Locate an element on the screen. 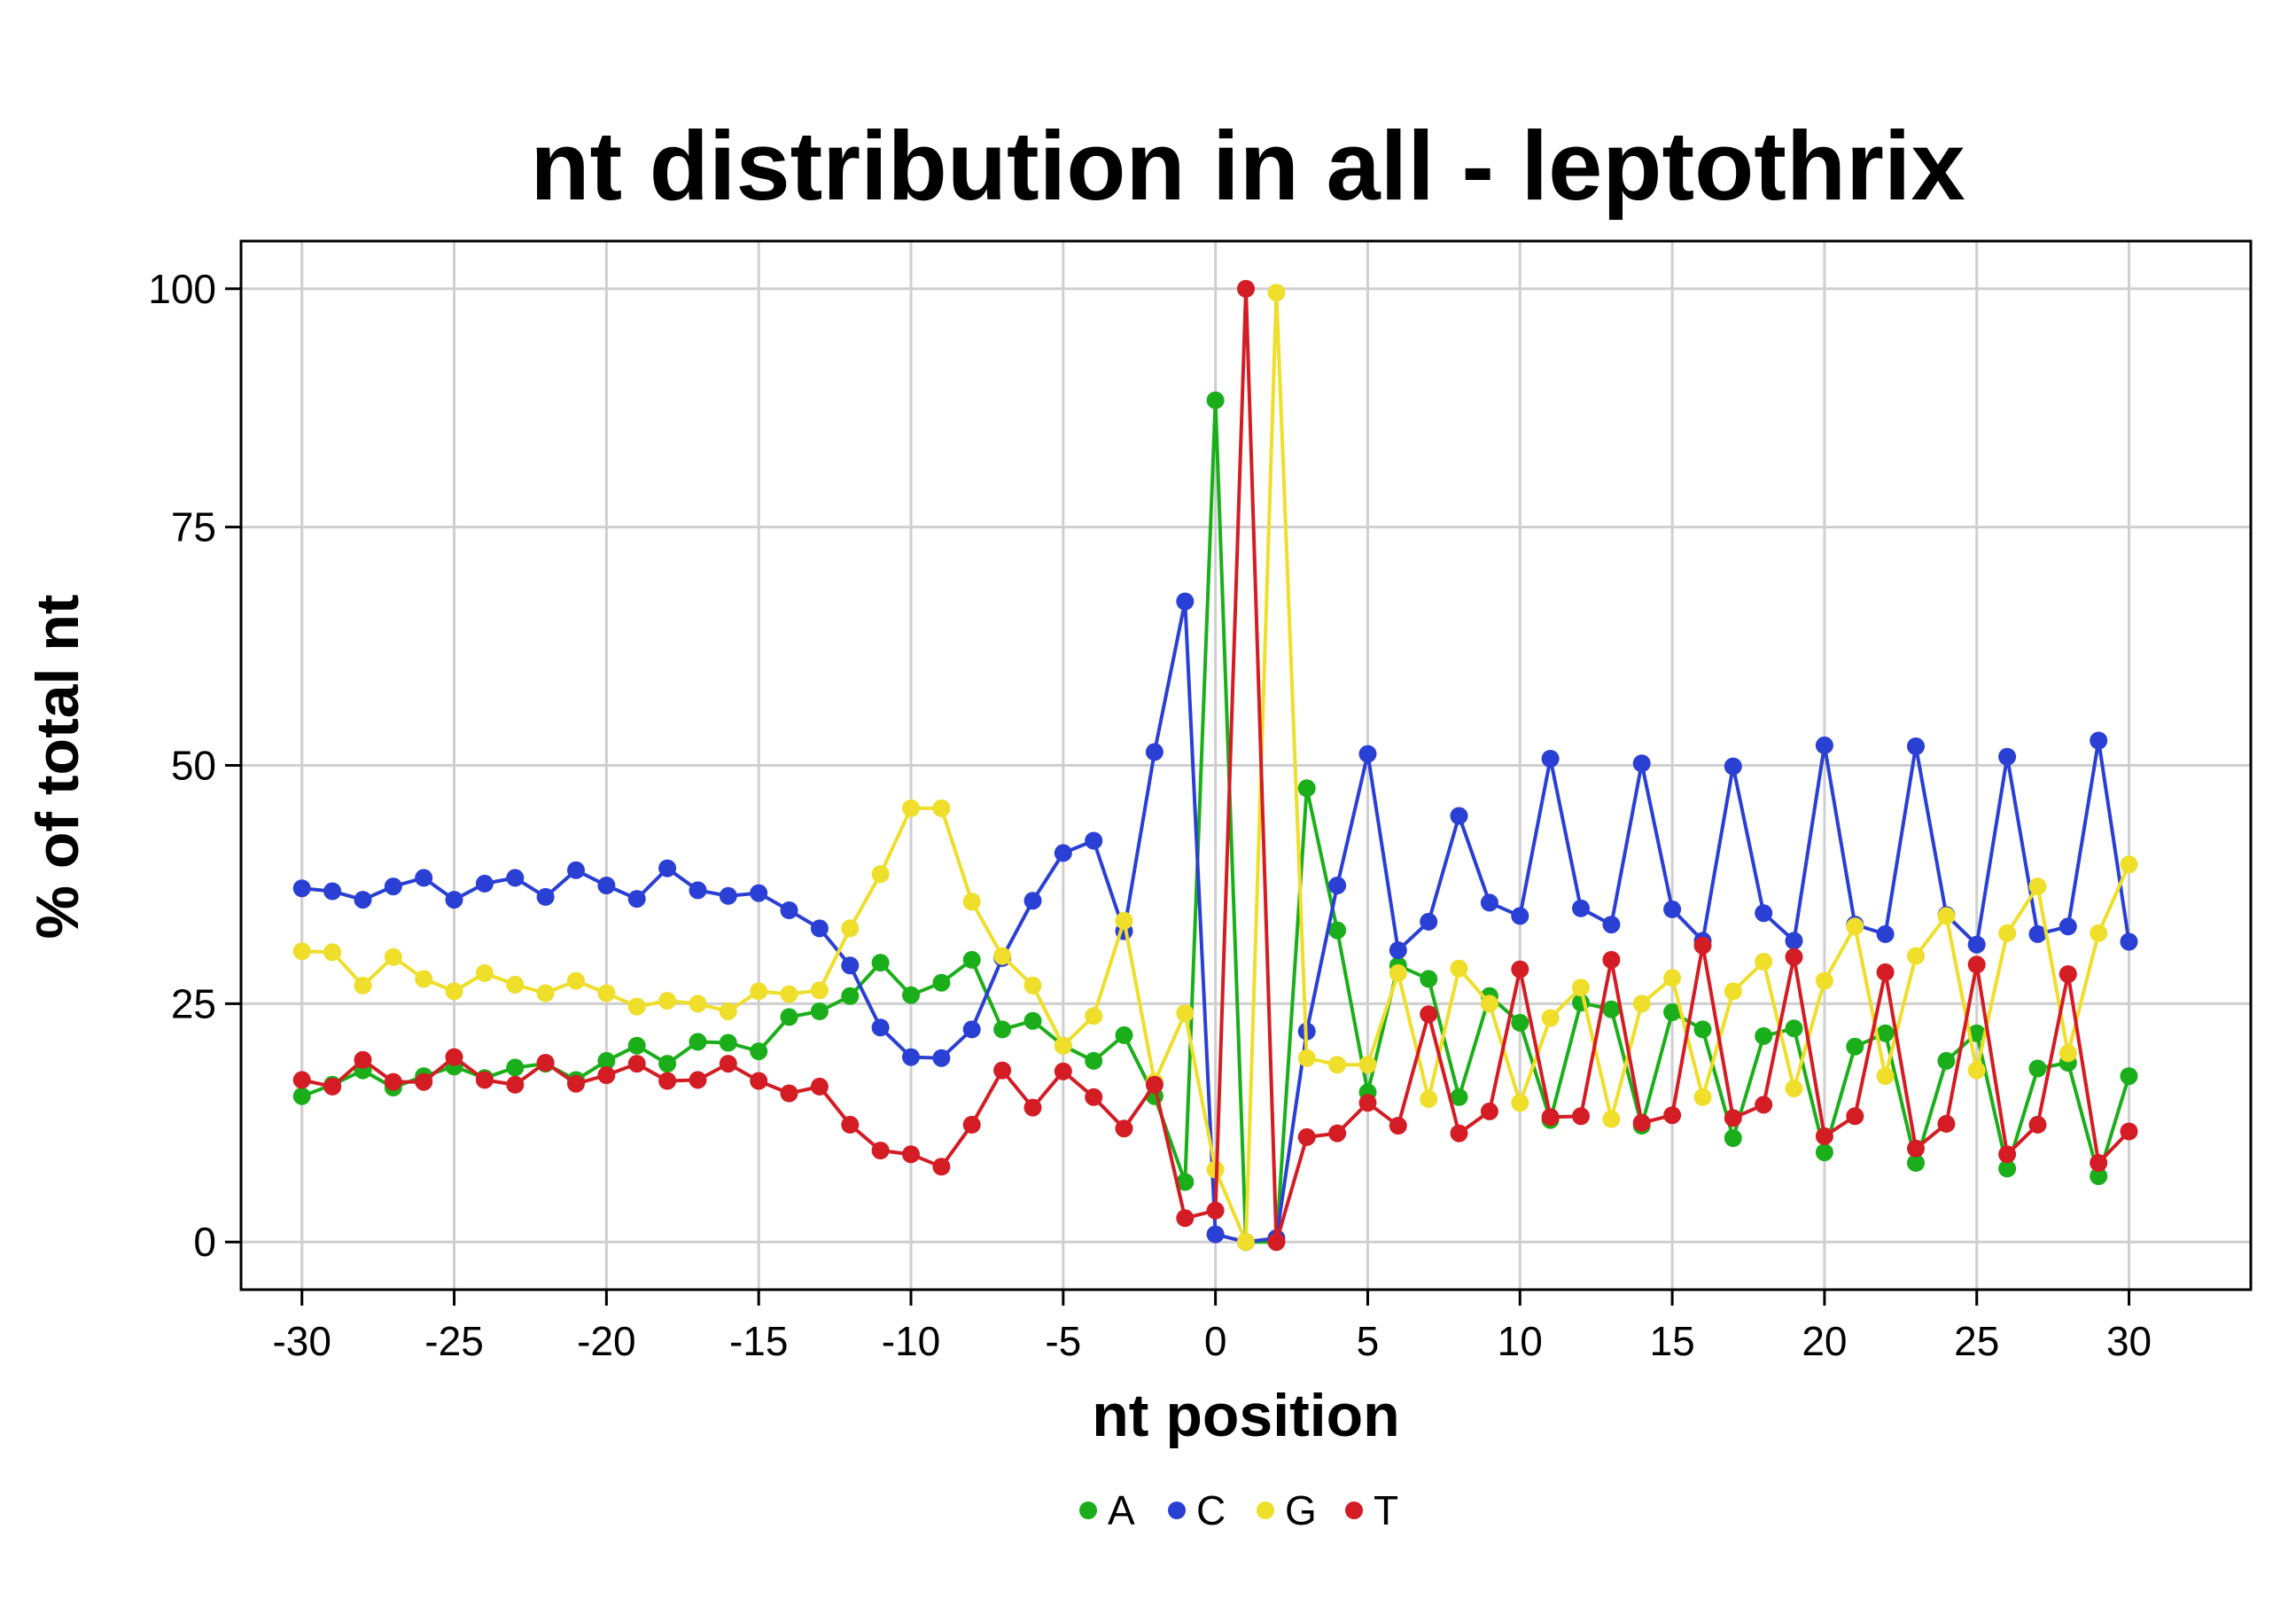  legend-label-t: T is located at coordinates (1386, 1510).